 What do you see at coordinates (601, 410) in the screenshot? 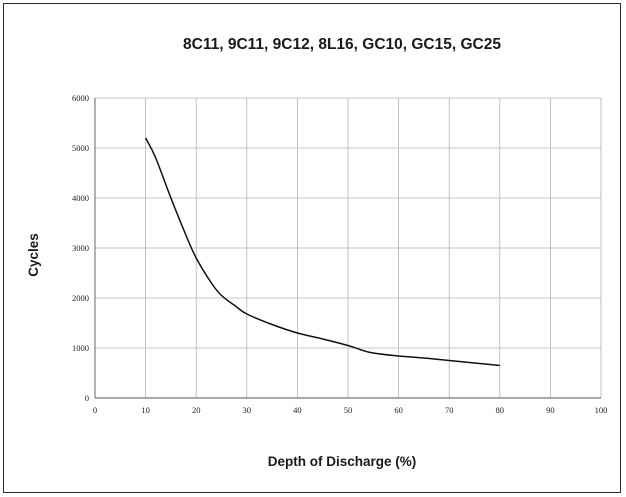
I see `x-tick-label: 100` at bounding box center [601, 410].